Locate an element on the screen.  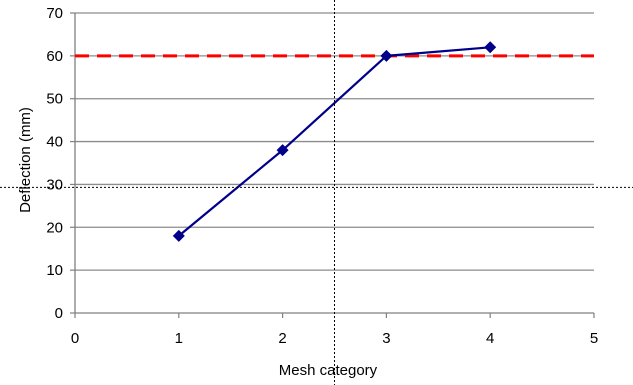
y-axis-title: Deflection (mm) is located at coordinates (25, 160).